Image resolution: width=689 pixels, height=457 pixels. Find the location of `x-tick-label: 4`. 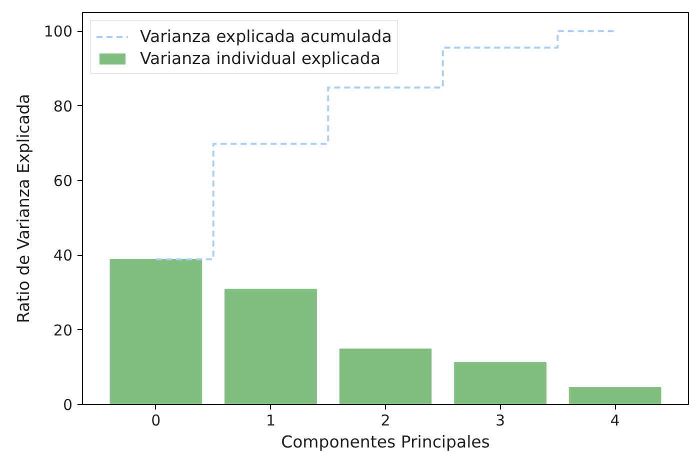

x-tick-label: 4 is located at coordinates (615, 421).